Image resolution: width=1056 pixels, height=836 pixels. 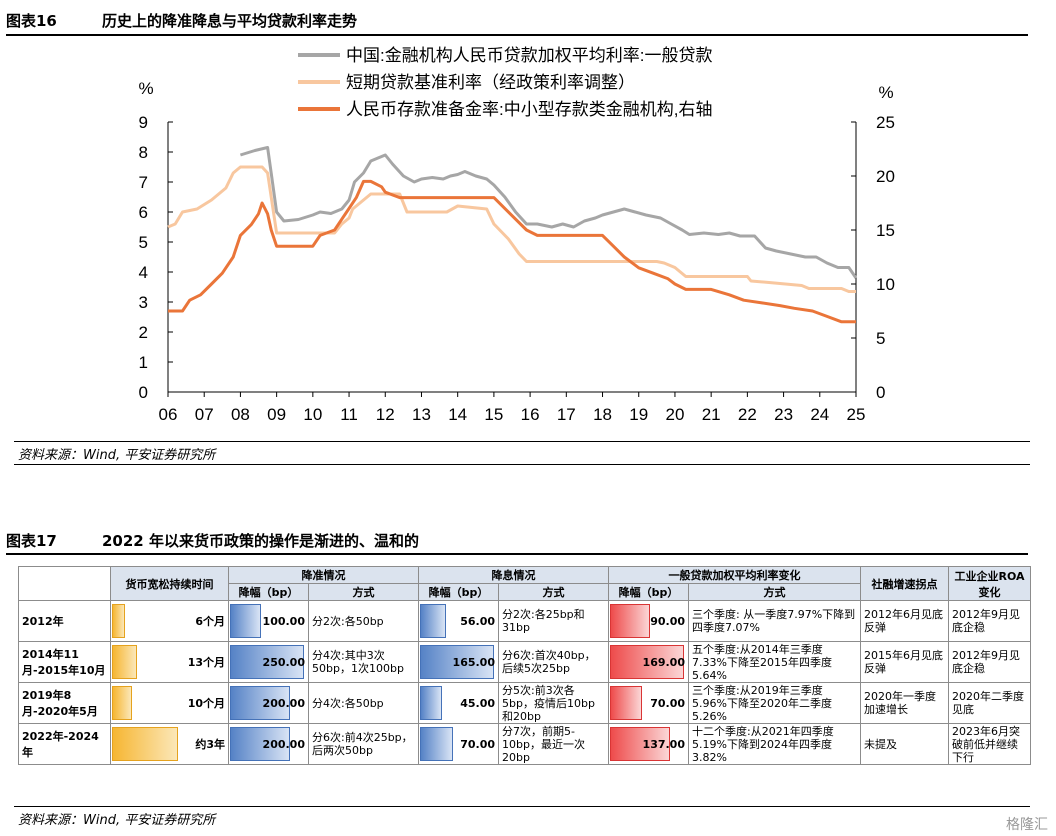 I want to click on left-tick-label: 8, so click(x=143, y=152).